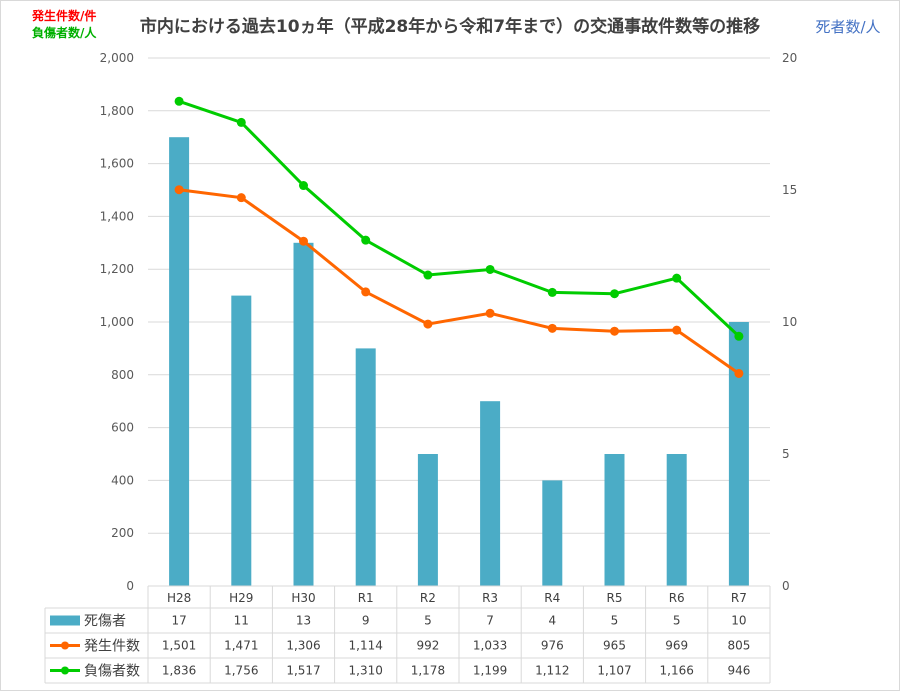 The height and width of the screenshot is (691, 900). I want to click on y-left-tick-label: 2,000, so click(117, 58).